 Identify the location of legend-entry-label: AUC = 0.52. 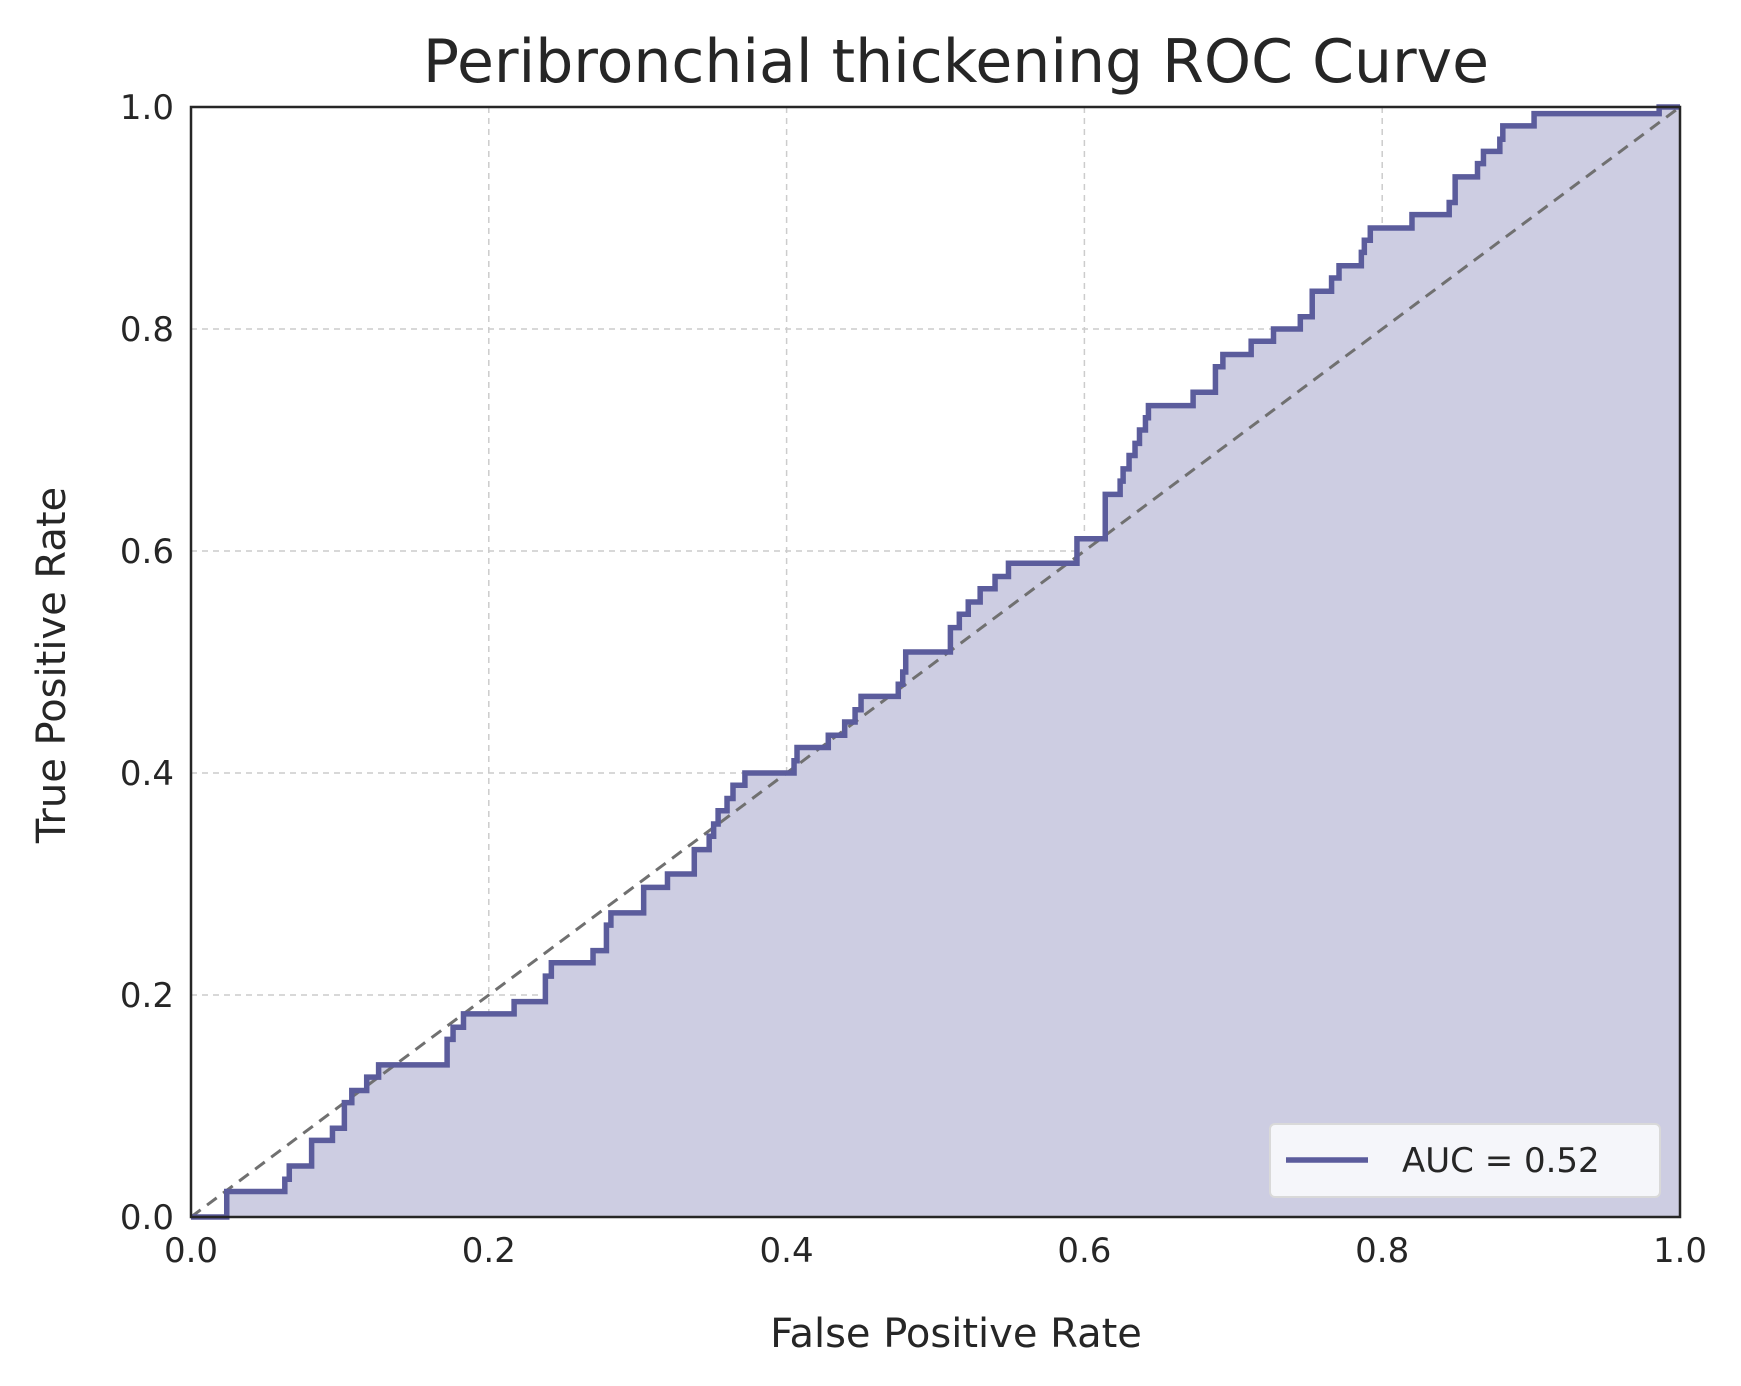
(1501, 1161).